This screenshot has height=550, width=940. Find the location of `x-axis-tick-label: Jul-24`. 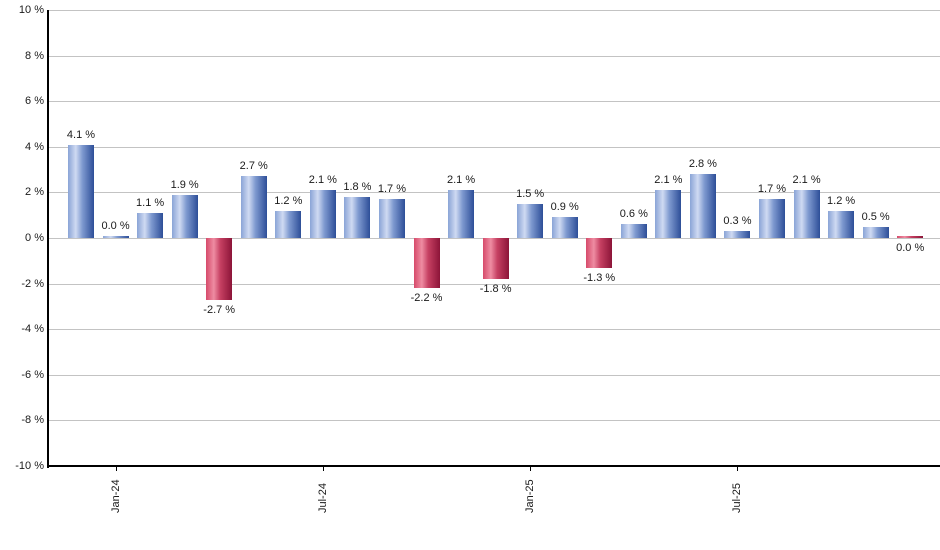

x-axis-tick-label: Jul-24 is located at coordinates (322, 498).